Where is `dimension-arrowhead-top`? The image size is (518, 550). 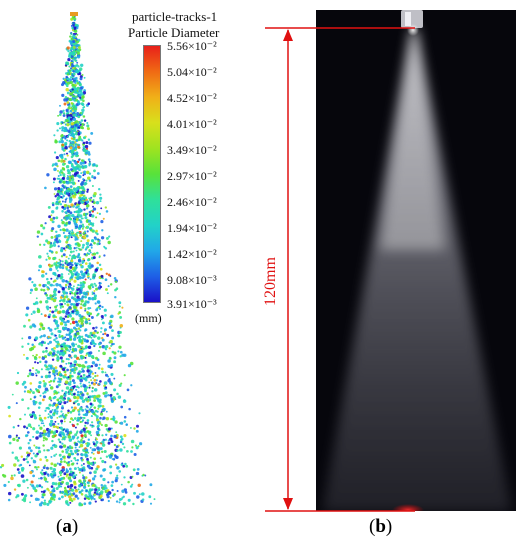 dimension-arrowhead-top is located at coordinates (288, 35).